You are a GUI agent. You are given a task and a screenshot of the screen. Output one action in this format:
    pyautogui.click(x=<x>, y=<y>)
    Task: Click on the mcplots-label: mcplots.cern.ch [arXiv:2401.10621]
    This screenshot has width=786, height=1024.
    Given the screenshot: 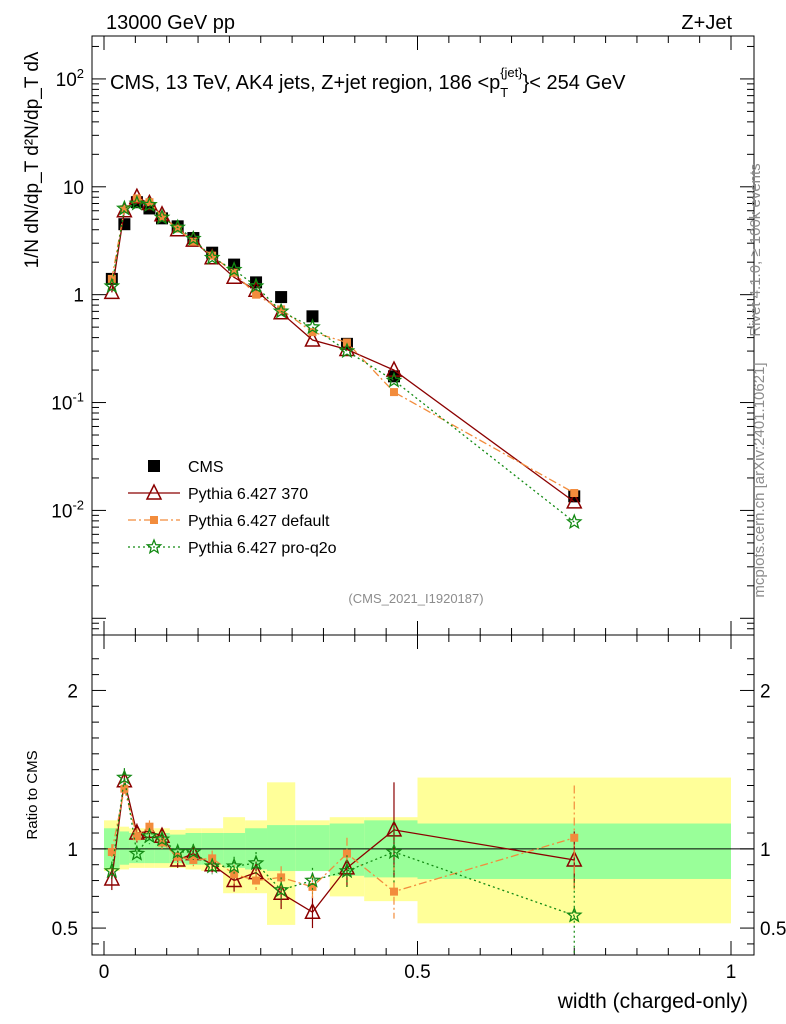 What is the action you would take?
    pyautogui.click(x=759, y=479)
    